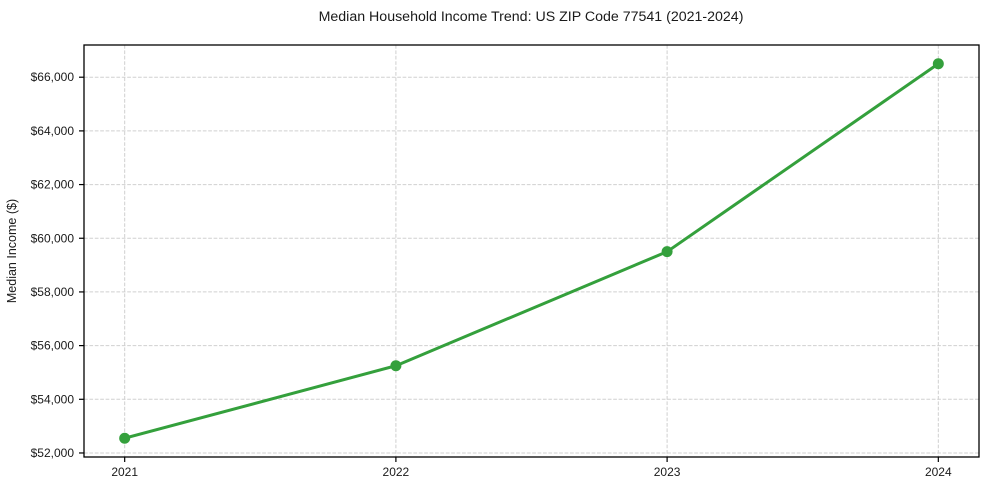 The image size is (989, 490). I want to click on data-point-2021, so click(125, 438).